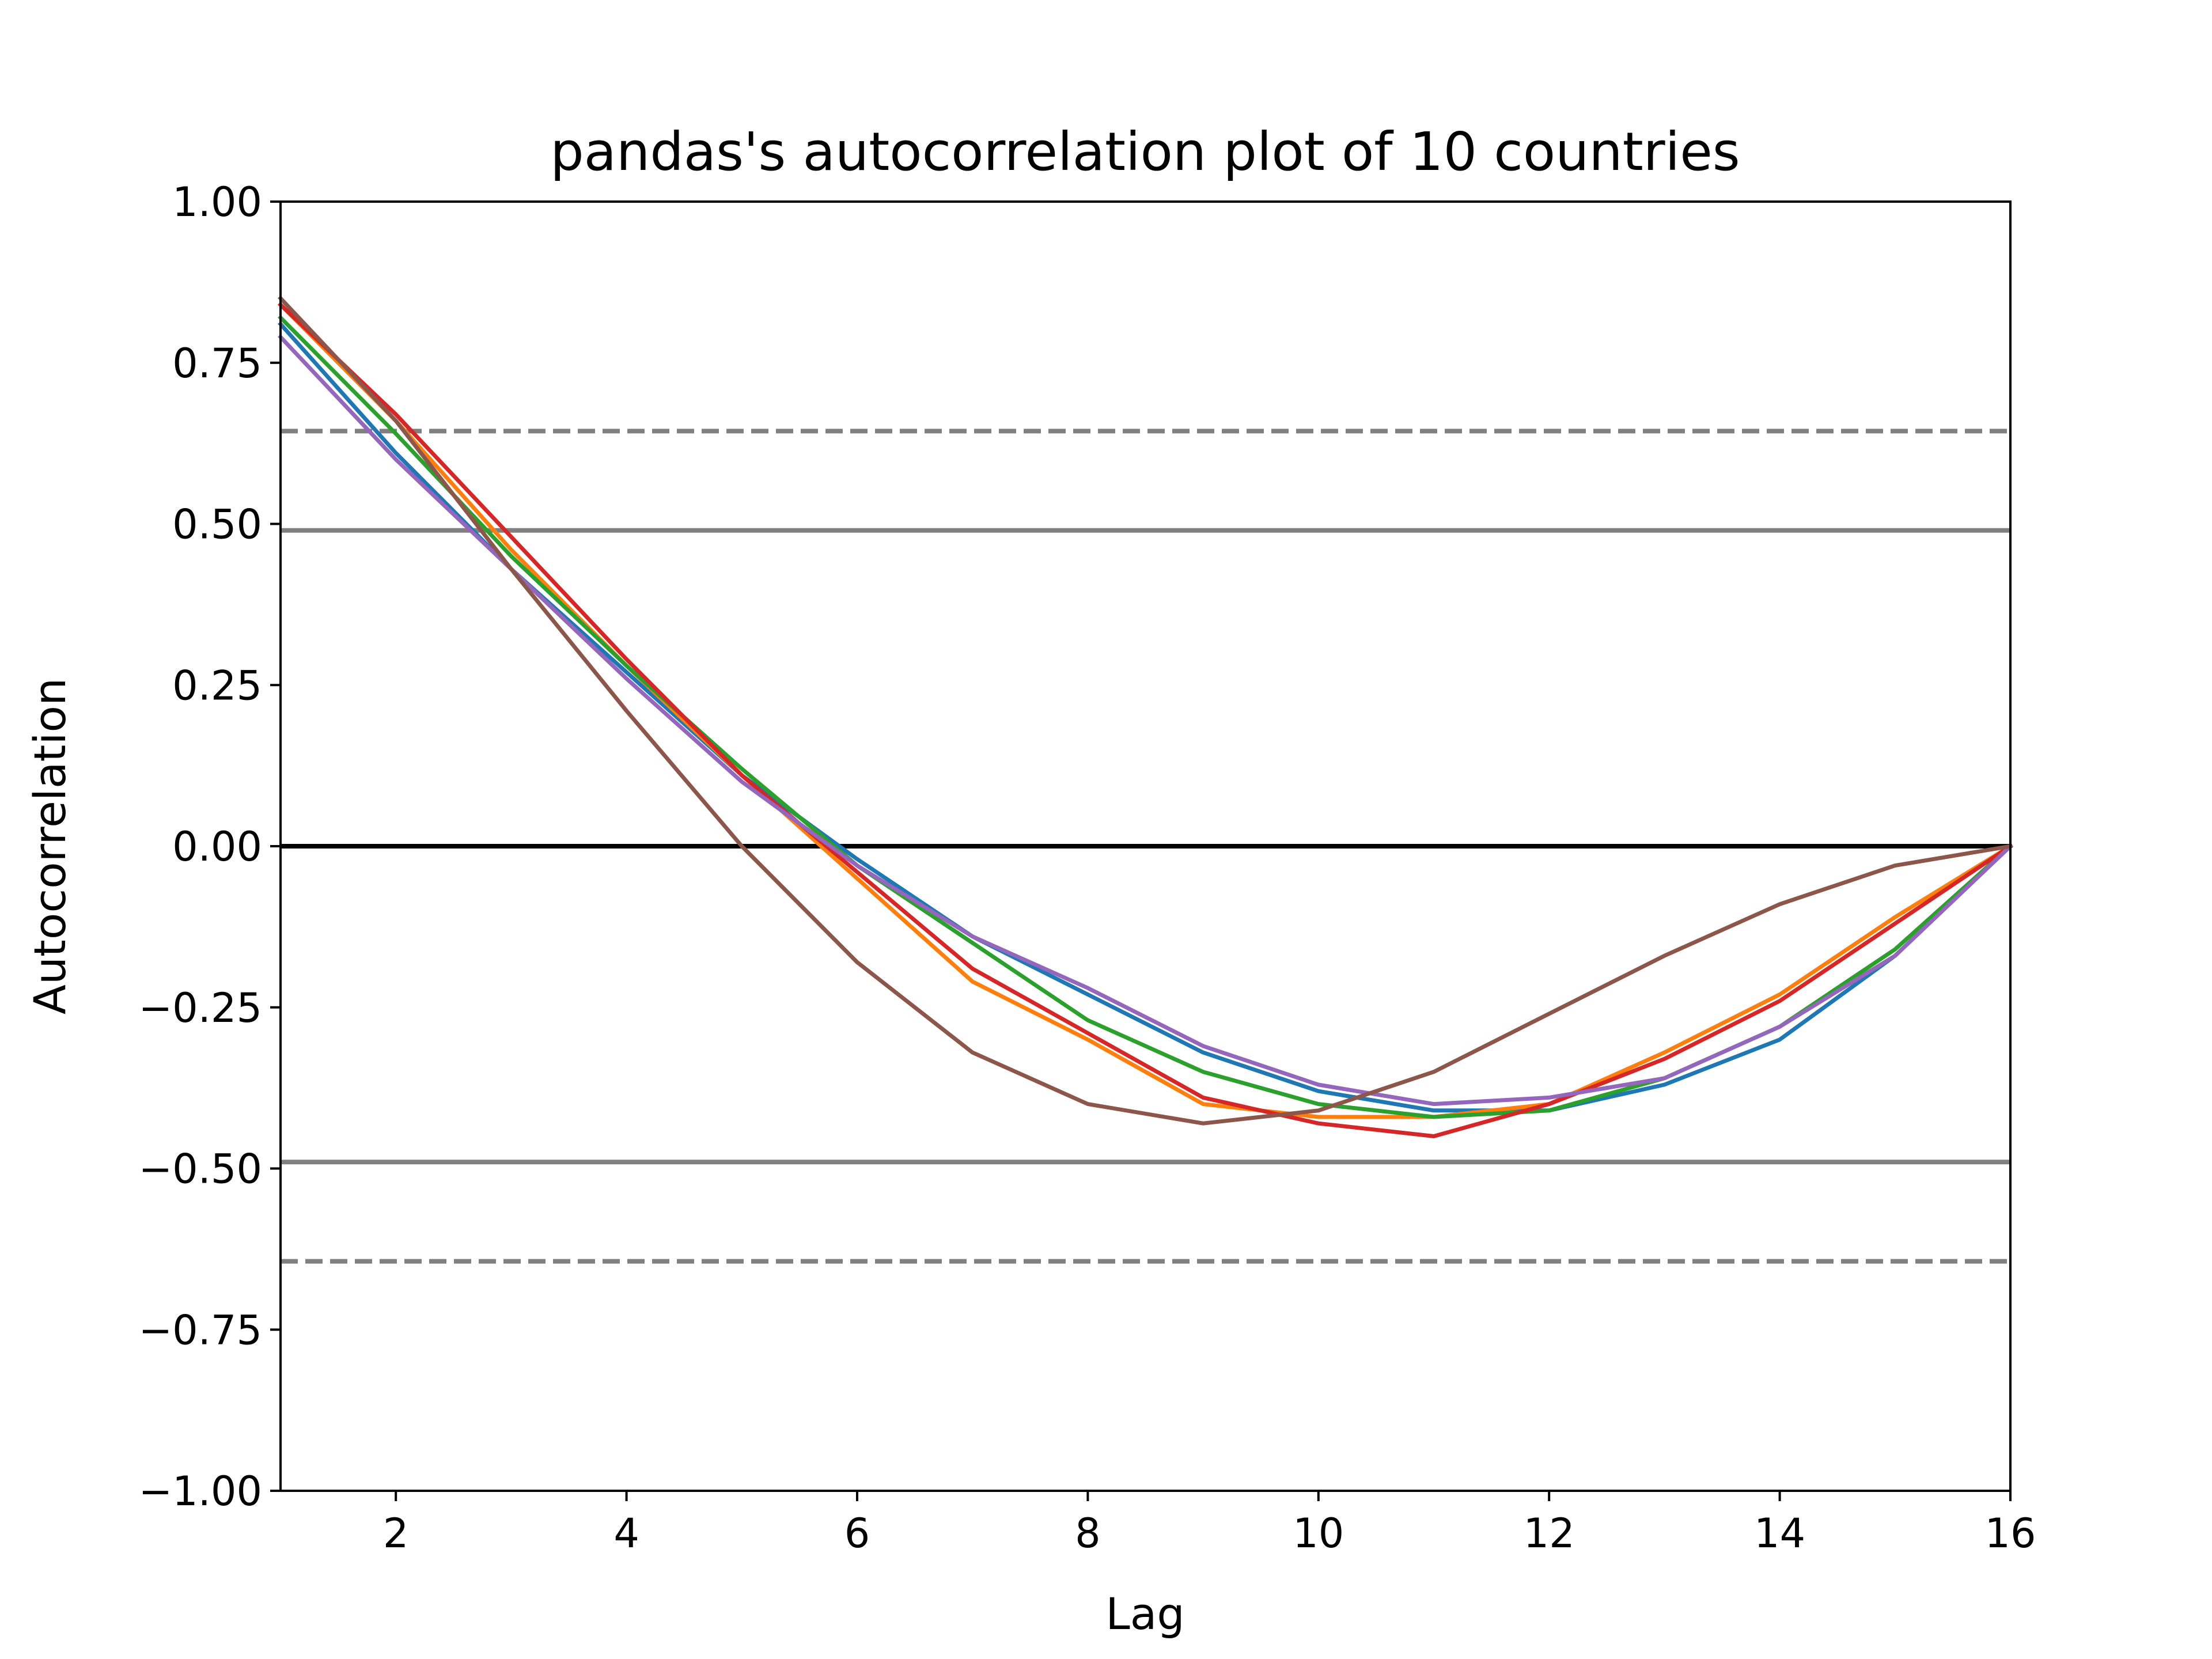 Image resolution: width=2212 pixels, height=1659 pixels. Describe the element at coordinates (1318, 1533) in the screenshot. I see `x-tick-label: 10` at that location.